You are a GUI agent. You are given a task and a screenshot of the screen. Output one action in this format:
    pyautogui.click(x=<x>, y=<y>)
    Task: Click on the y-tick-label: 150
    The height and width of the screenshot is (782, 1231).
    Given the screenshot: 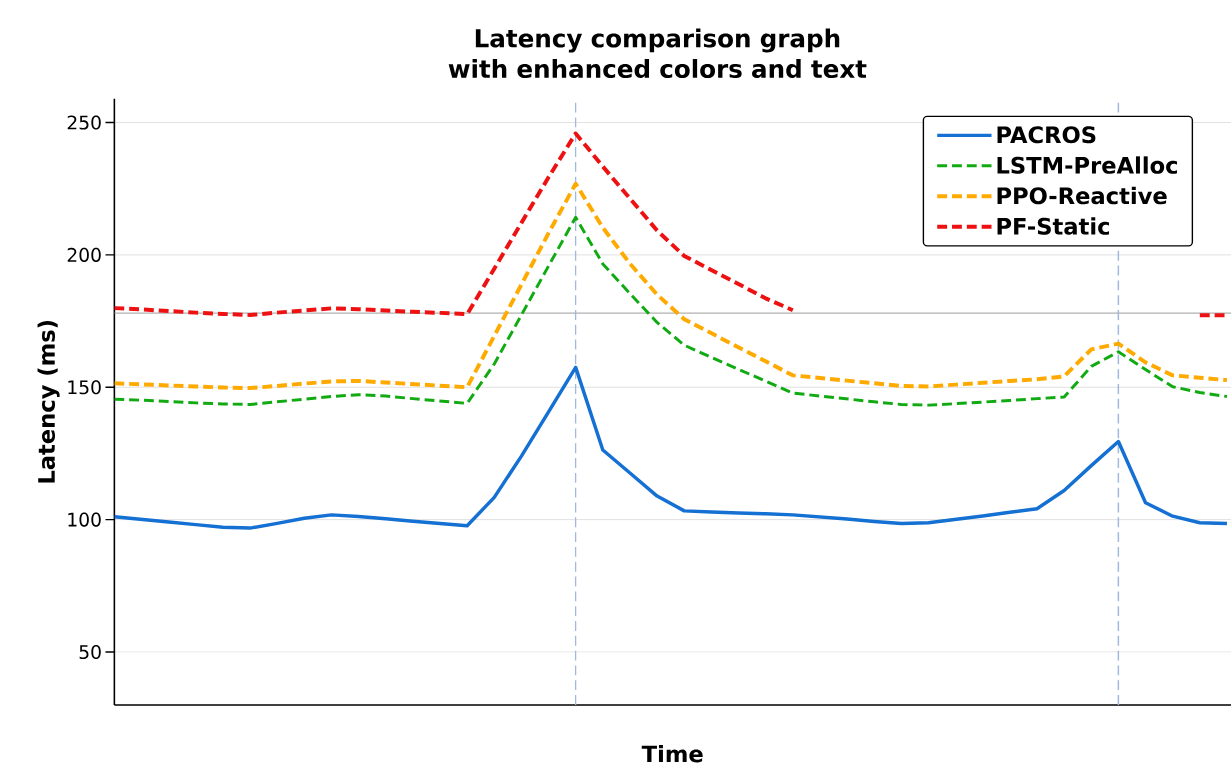 What is the action you would take?
    pyautogui.click(x=84, y=387)
    